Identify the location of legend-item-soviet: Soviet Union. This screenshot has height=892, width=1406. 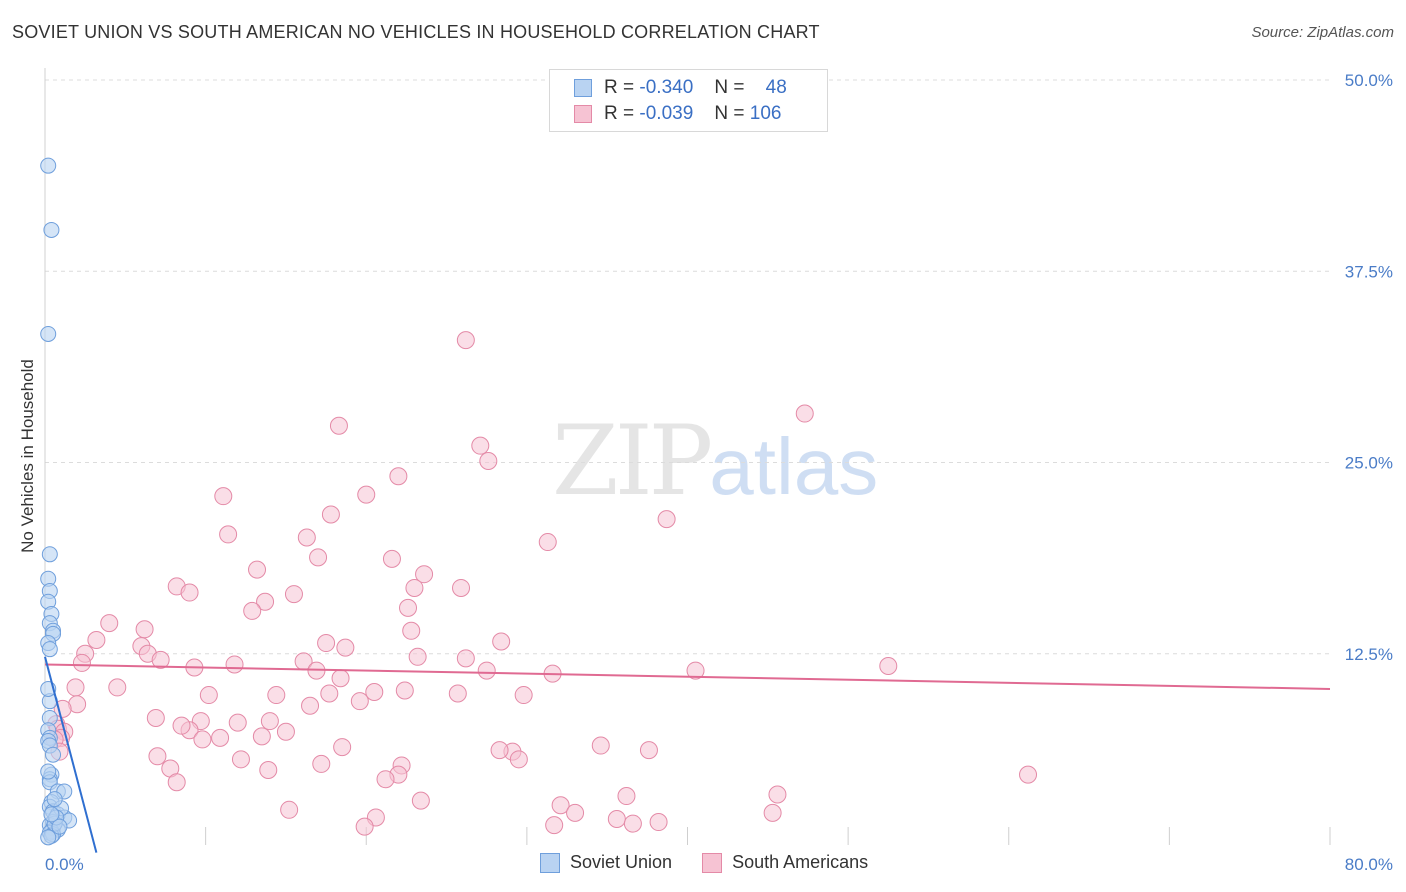
(606, 862).